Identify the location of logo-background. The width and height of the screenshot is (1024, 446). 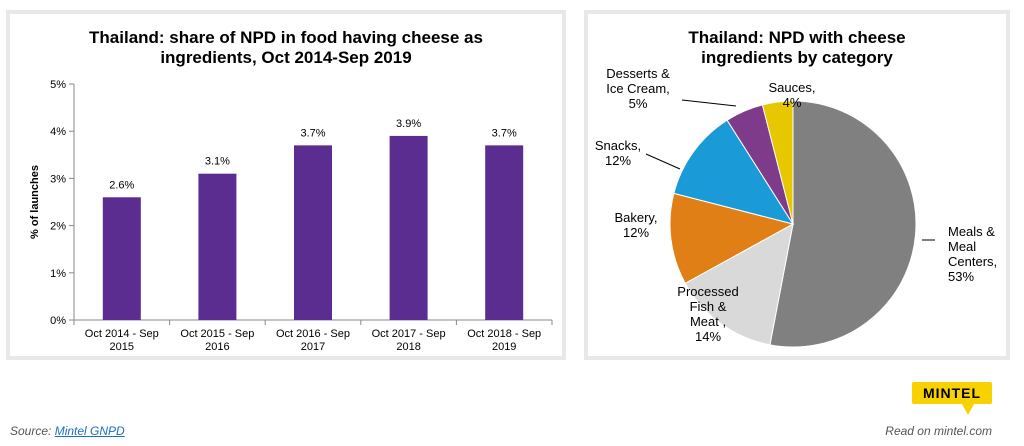
(952, 393).